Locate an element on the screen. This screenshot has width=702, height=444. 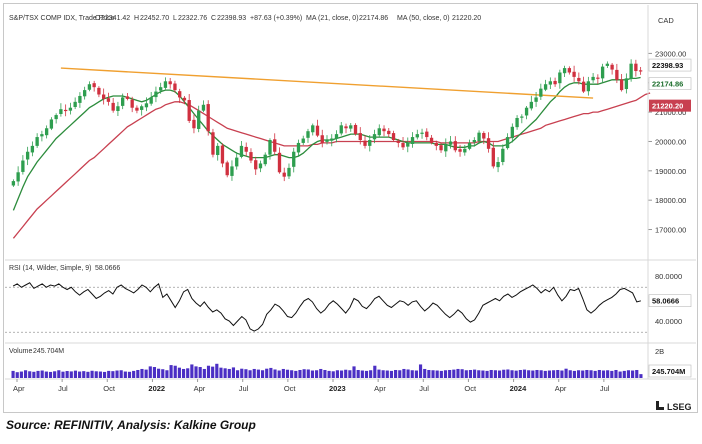
x-tick-label: Oct is located at coordinates (290, 388).